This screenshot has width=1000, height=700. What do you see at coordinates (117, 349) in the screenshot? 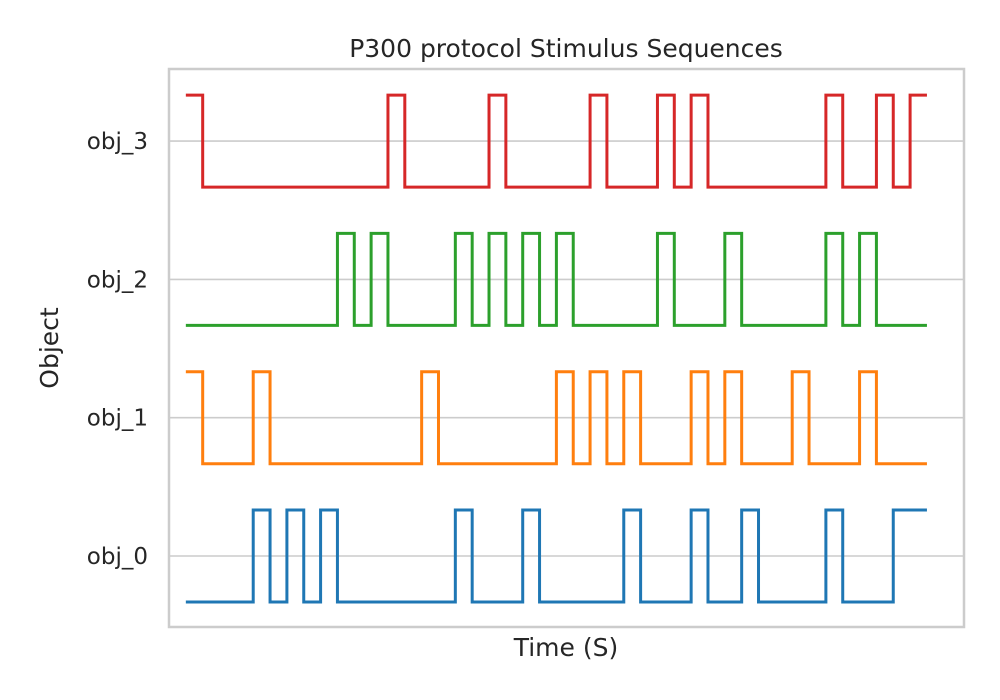
I see `y-tick-labels: obj_0 obj_1 obj_2 obj_3` at bounding box center [117, 349].